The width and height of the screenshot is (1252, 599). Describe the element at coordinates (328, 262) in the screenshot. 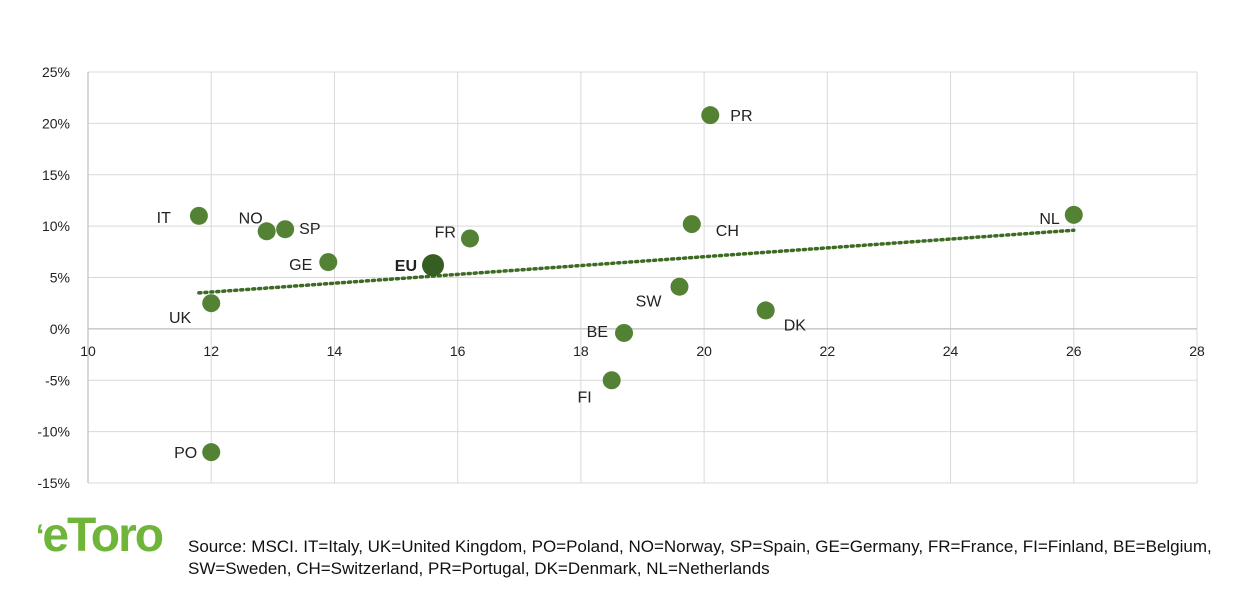

I see `point-ge` at that location.